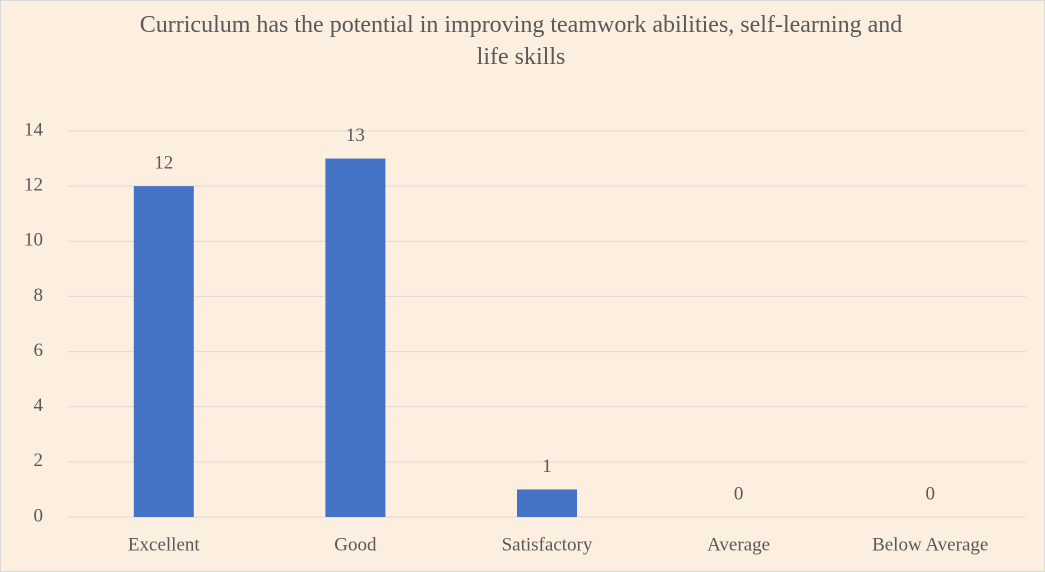  I want to click on data-label: 13, so click(355, 135).